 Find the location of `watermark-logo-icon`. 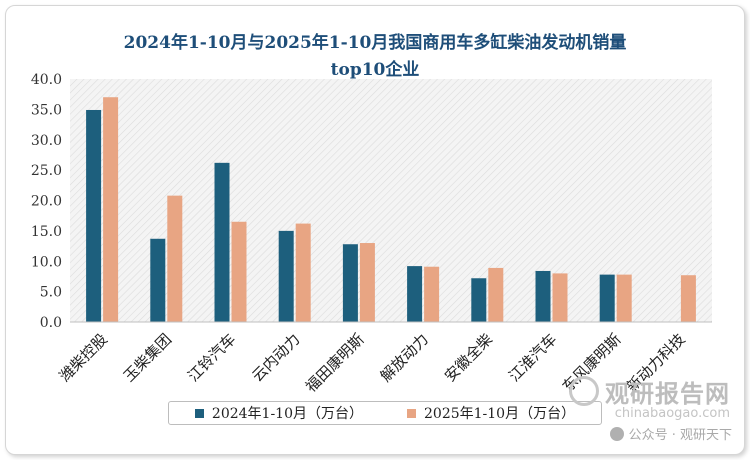

watermark-logo-icon is located at coordinates (584, 391).